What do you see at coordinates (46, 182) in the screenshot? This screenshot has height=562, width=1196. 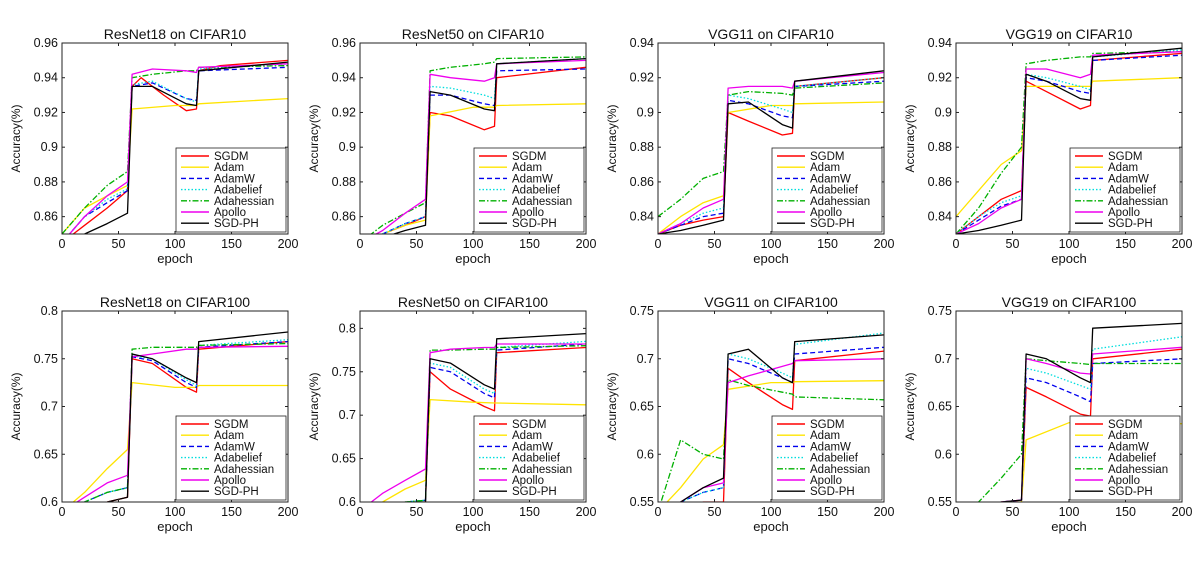 I see `y-tick-label: 0.88` at bounding box center [46, 182].